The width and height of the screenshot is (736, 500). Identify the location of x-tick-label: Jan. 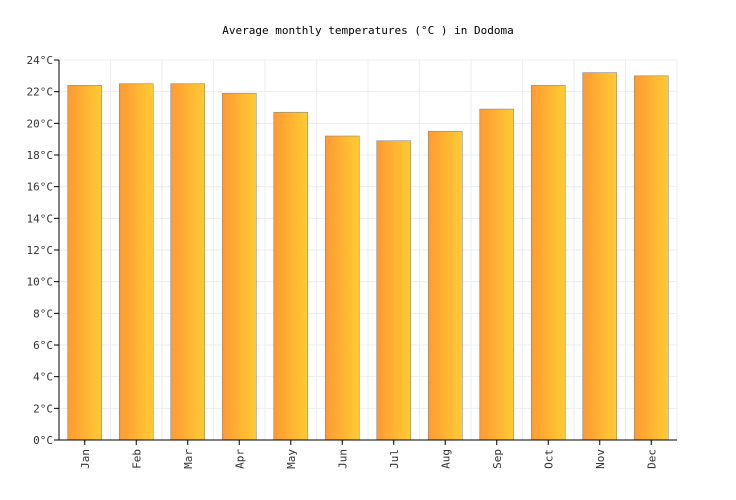
(85, 459).